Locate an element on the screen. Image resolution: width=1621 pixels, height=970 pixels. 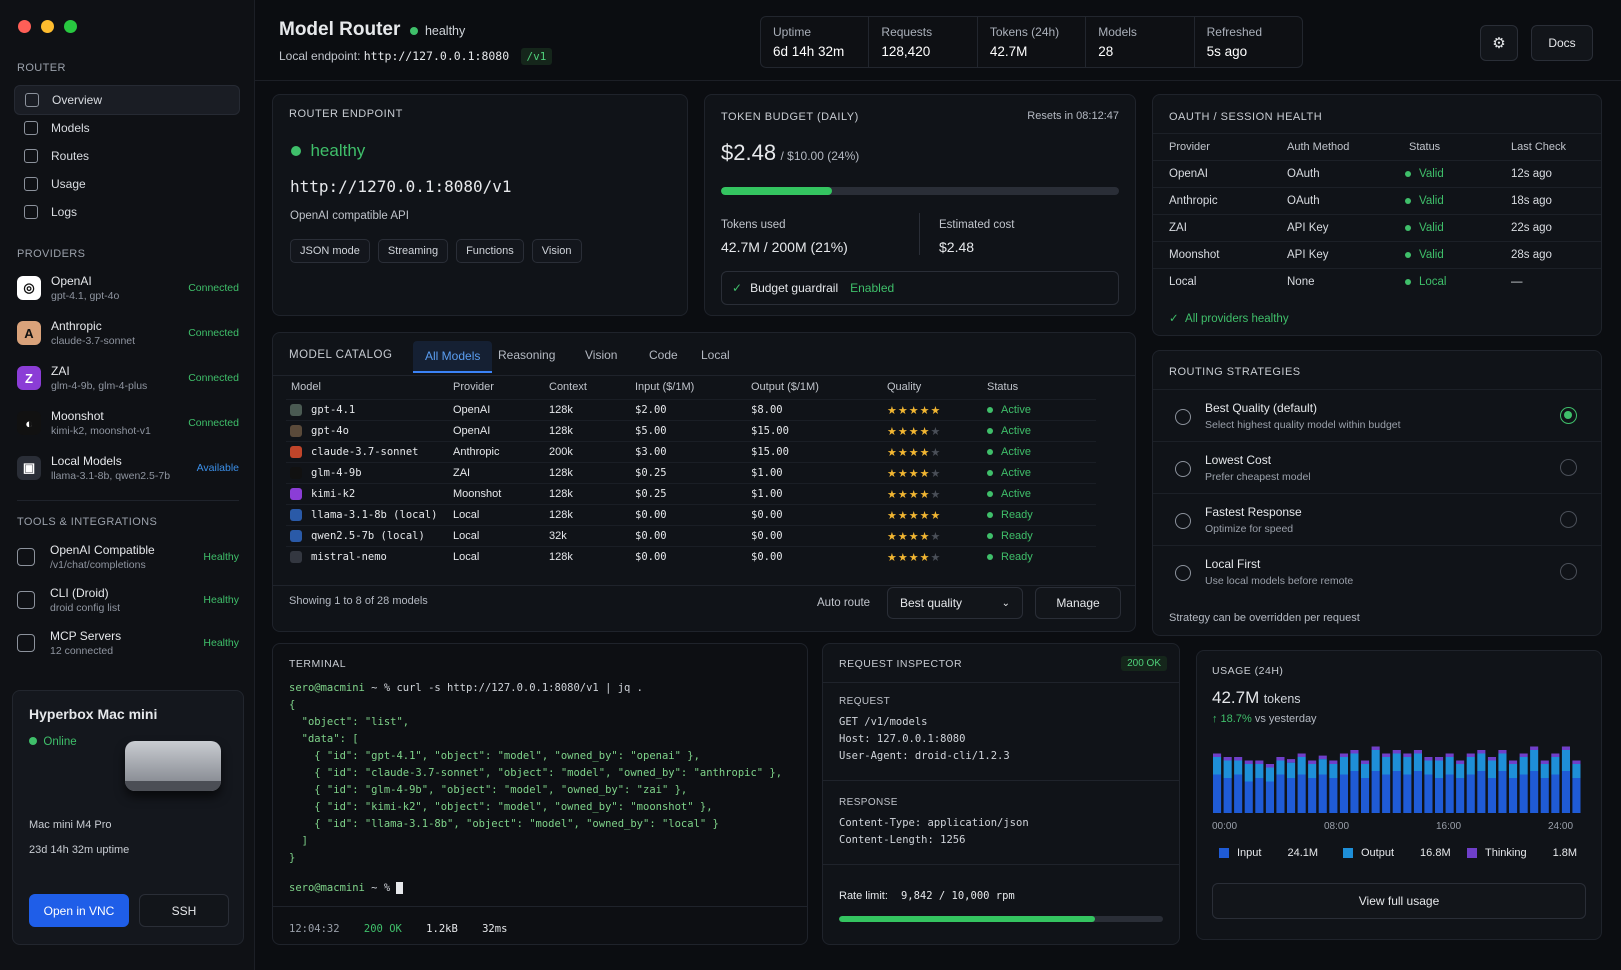
catalog-header: Output ($/1M) is located at coordinates (785, 387).